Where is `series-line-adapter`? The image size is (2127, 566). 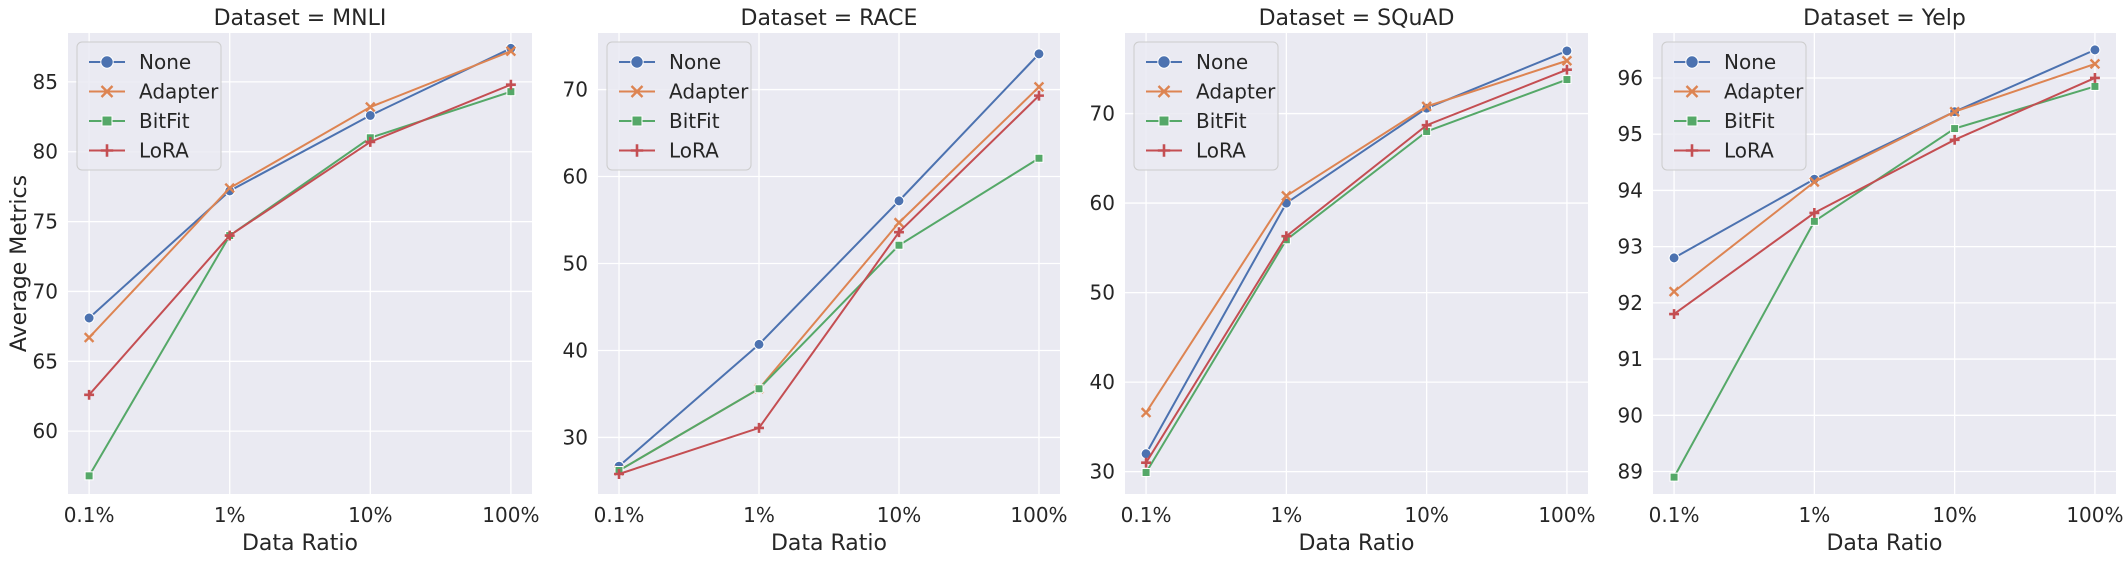 series-line-adapter is located at coordinates (300, 194).